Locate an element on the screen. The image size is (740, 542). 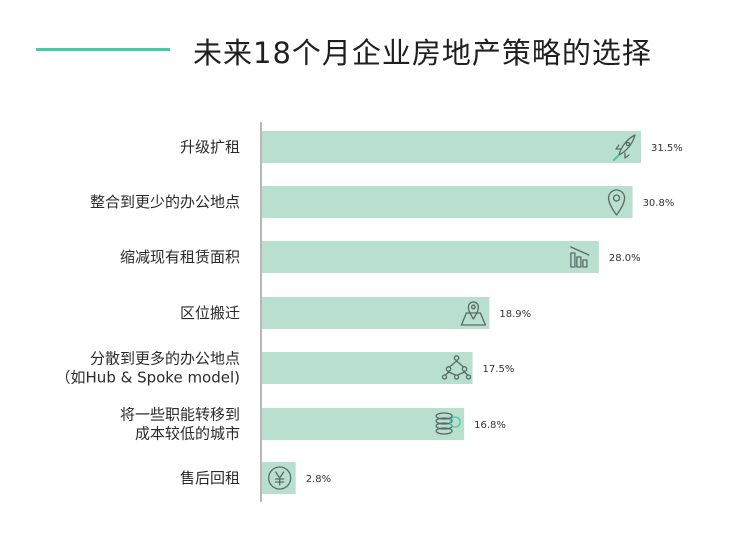
value-label: 18.9% is located at coordinates (515, 314).